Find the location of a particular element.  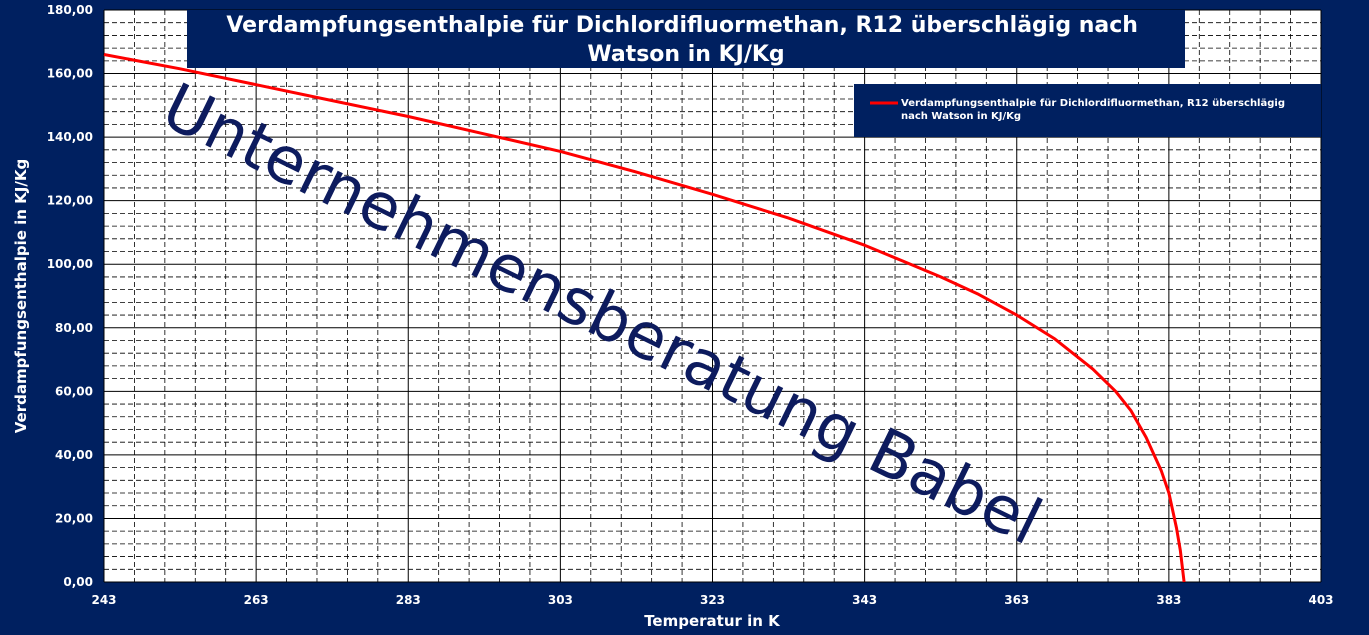

y-tick-label: 20,00 is located at coordinates (74, 518).